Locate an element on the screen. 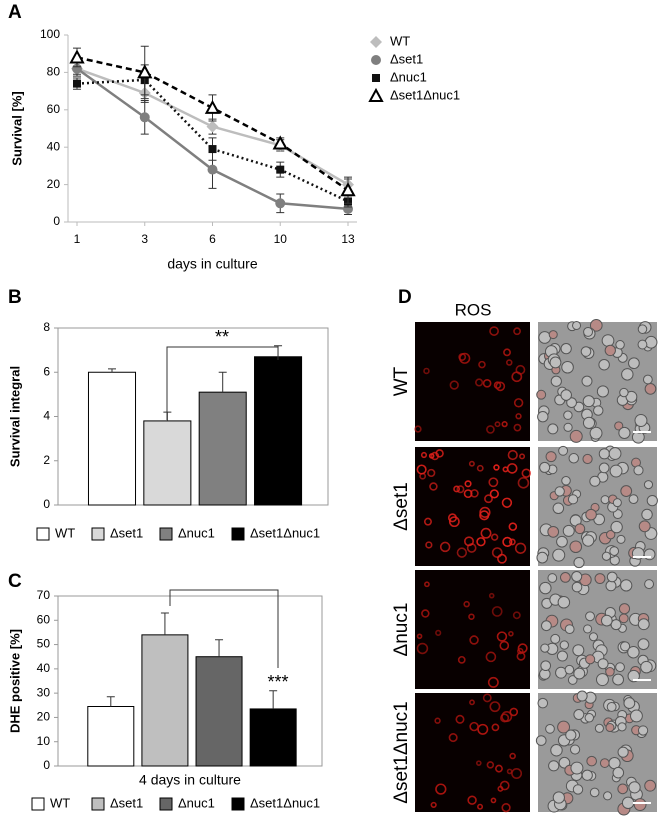 This screenshot has width=662, height=818. axis-title: DHE positive [%] is located at coordinates (14, 681).